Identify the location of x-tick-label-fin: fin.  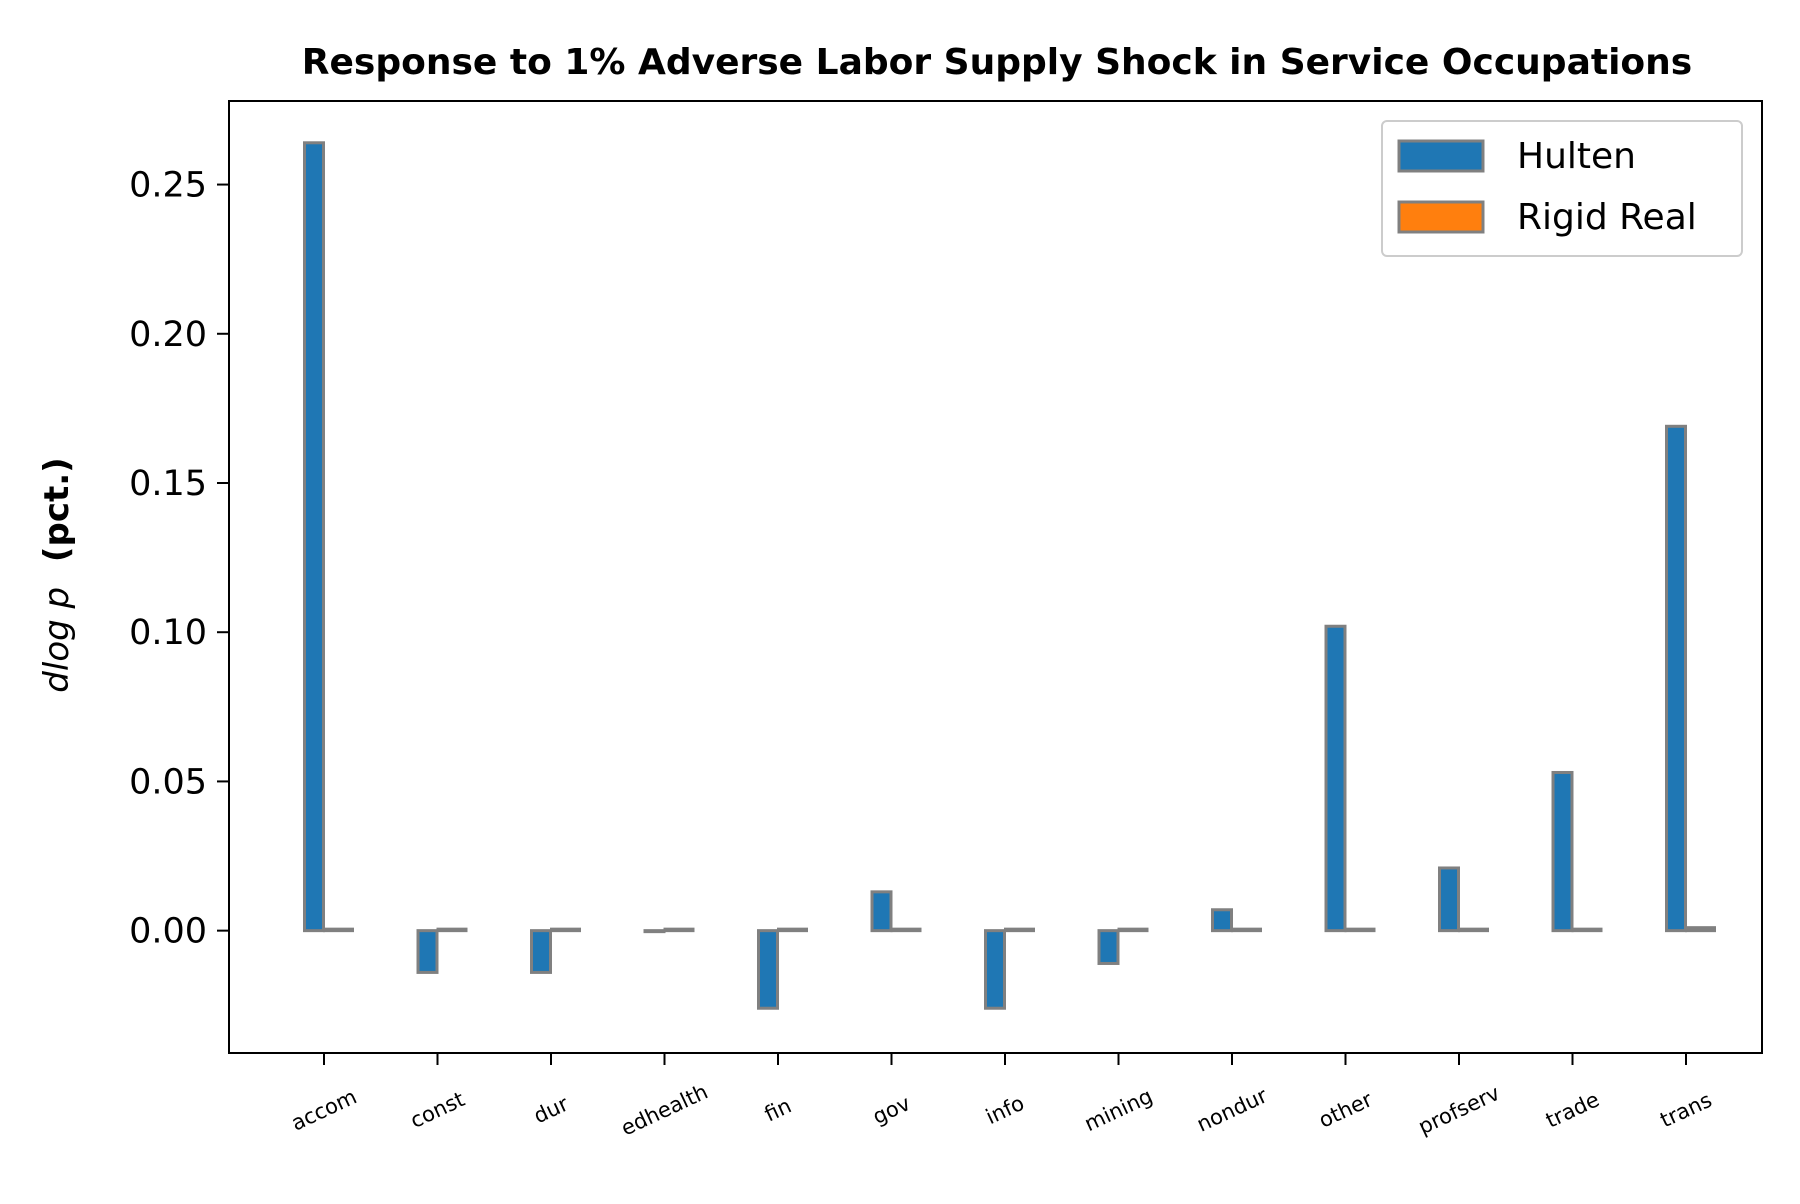
(778, 1110).